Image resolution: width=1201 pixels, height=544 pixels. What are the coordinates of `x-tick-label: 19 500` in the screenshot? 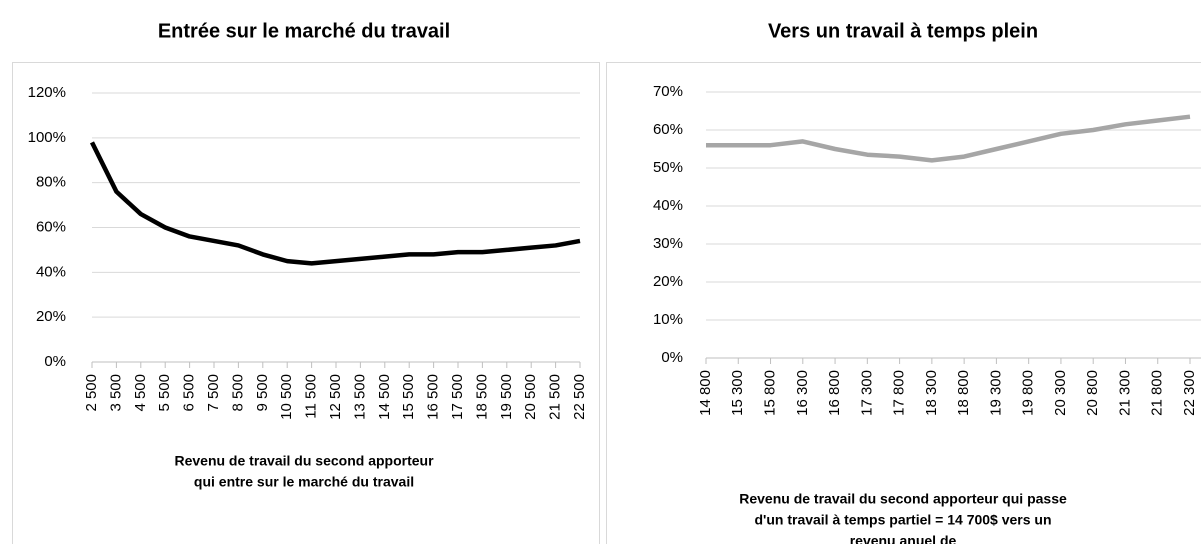 It's located at (506, 397).